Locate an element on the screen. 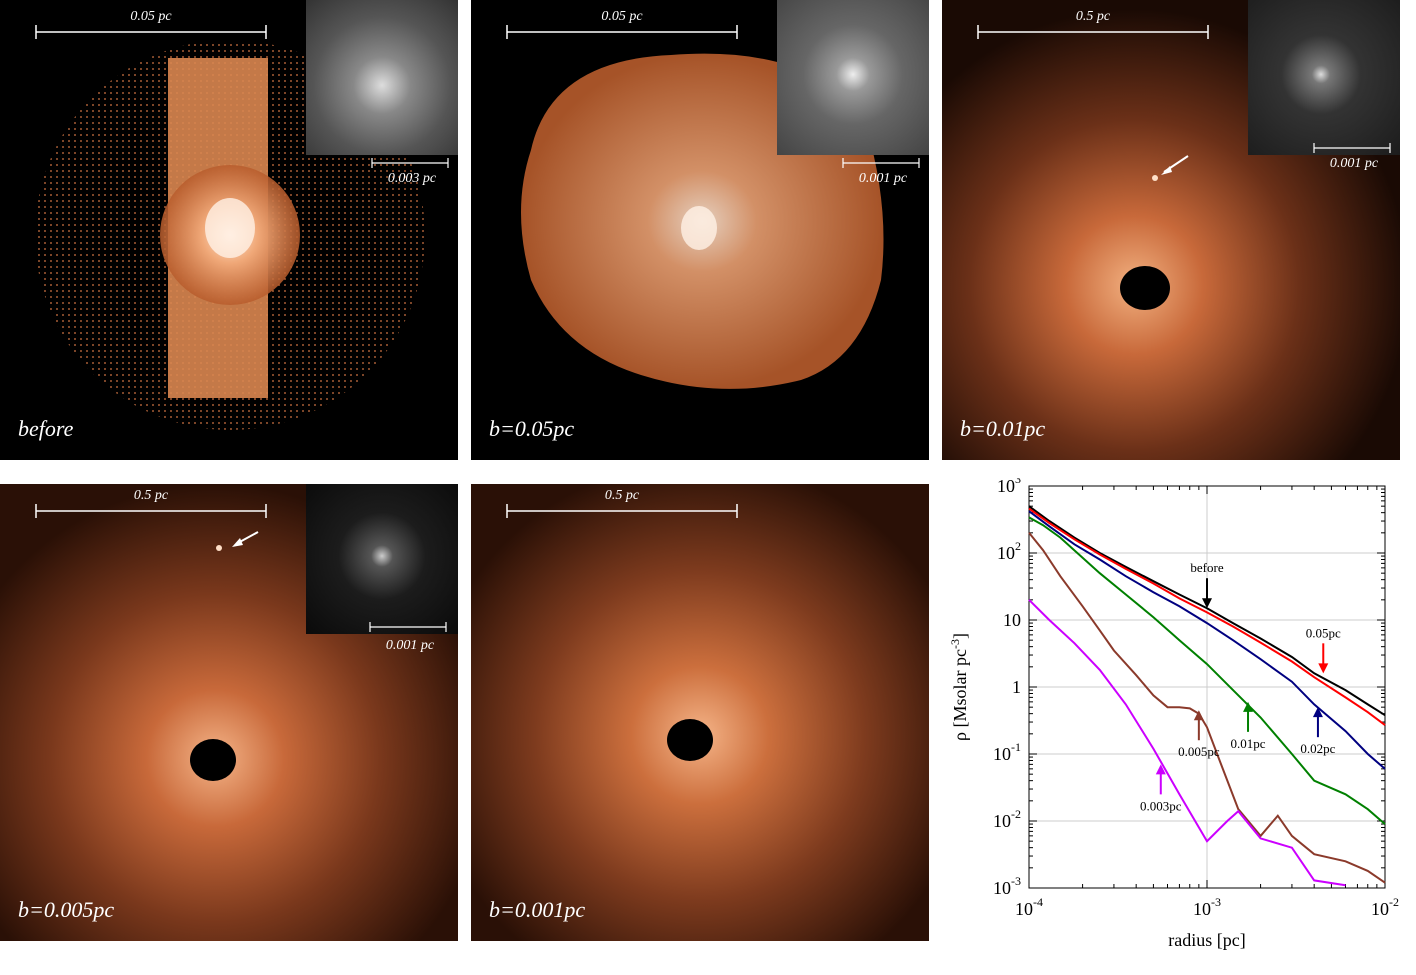 The image size is (1416, 975). y-tick-label: 10⁻² is located at coordinates (1007, 819).